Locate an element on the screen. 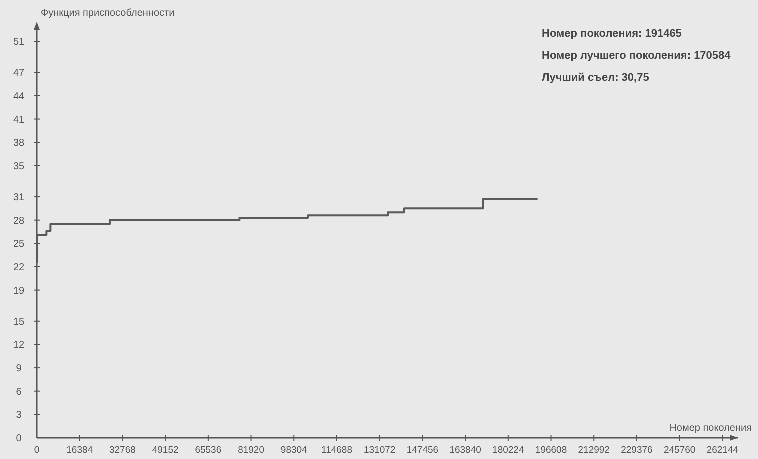 Image resolution: width=758 pixels, height=459 pixels. x-tick-label: 0 is located at coordinates (37, 450).